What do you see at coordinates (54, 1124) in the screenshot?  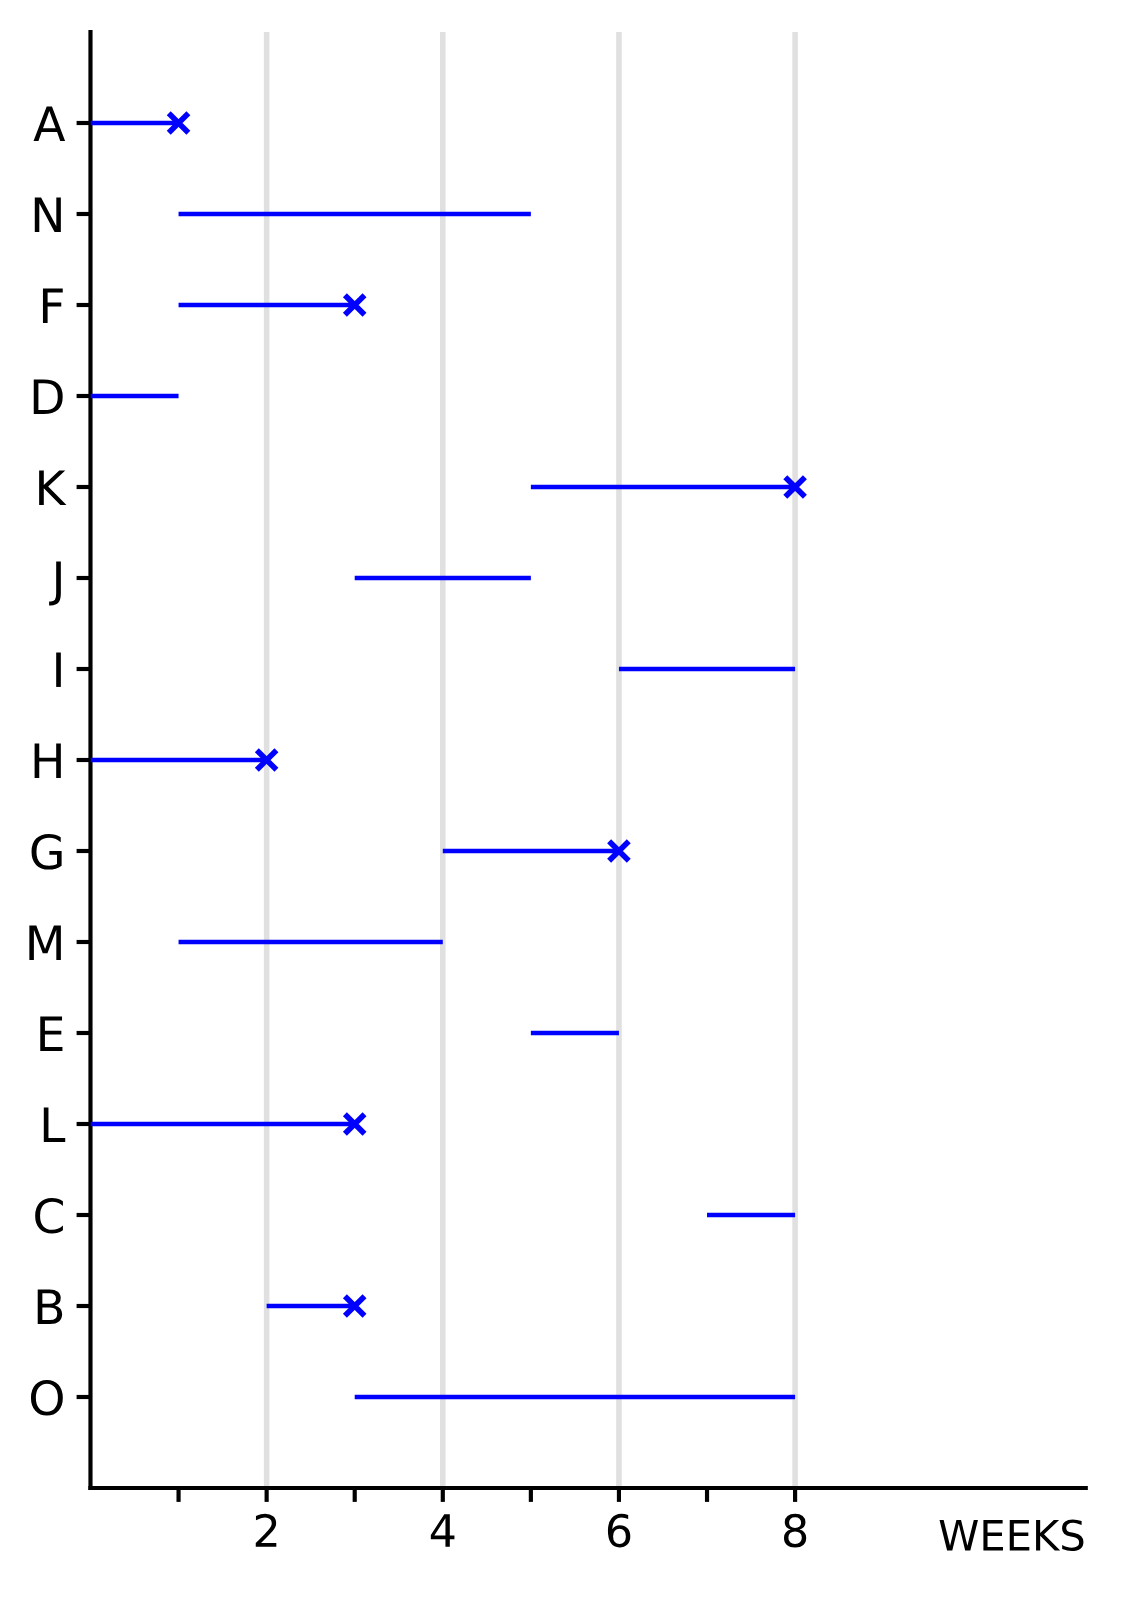 I see `y-tick-label: L` at bounding box center [54, 1124].